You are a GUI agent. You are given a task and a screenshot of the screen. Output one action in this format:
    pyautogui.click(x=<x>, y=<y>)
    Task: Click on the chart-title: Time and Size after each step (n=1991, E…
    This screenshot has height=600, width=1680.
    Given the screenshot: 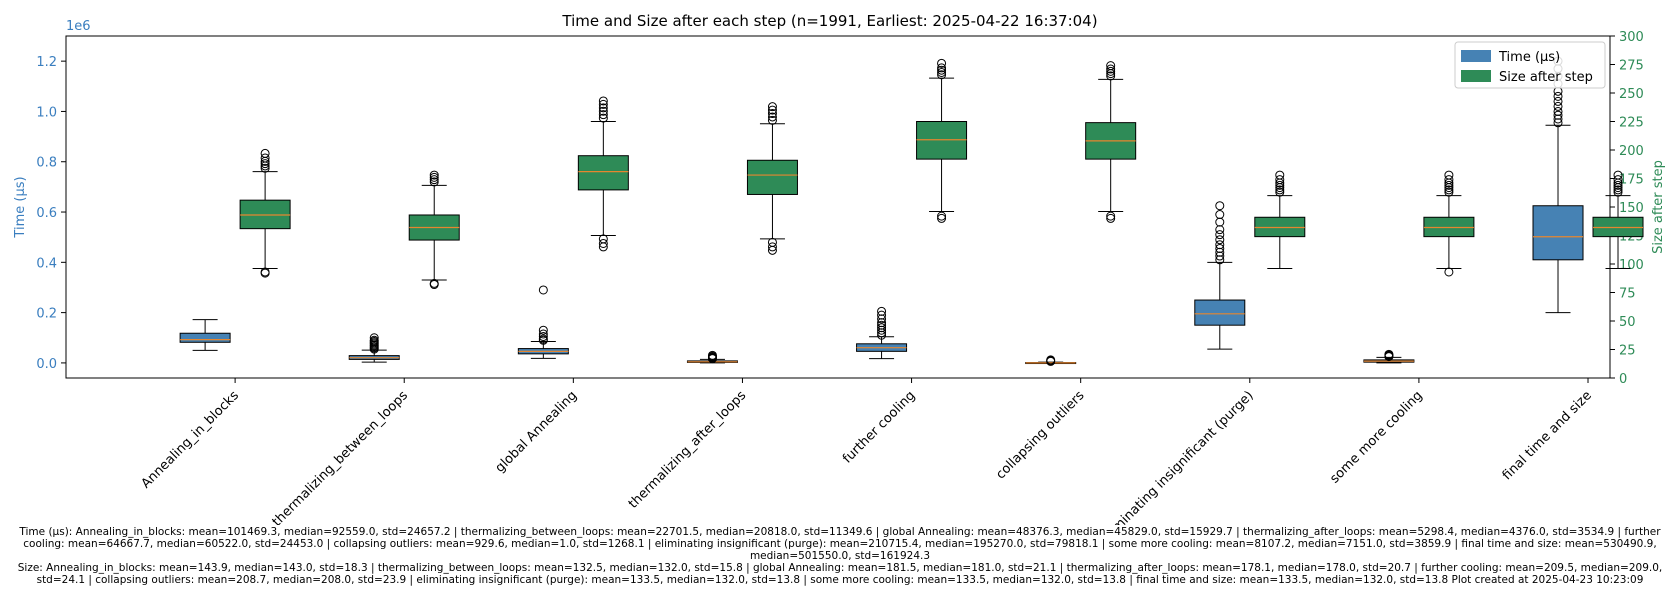 What is the action you would take?
    pyautogui.click(x=829, y=21)
    